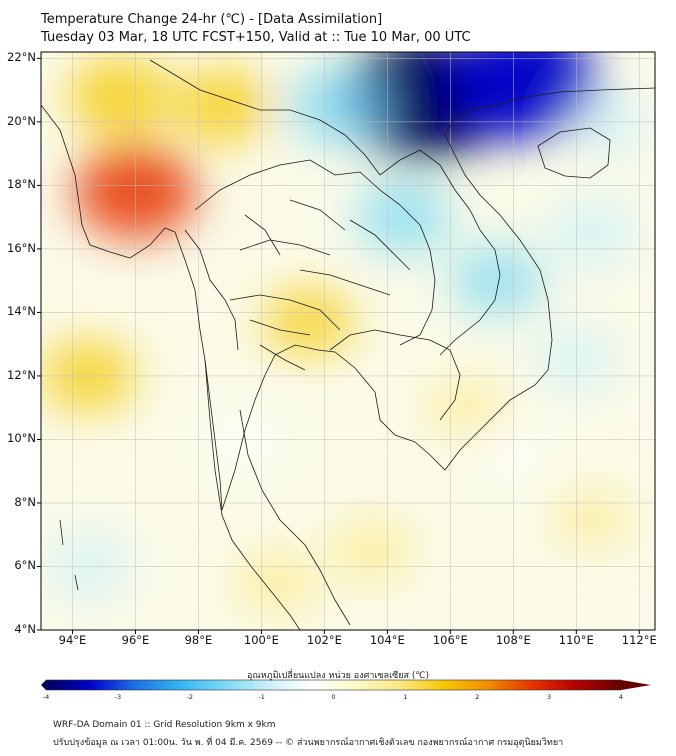 Image resolution: width=676 pixels, height=756 pixels. What do you see at coordinates (261, 697) in the screenshot?
I see `colorbar-tick-label: -1` at bounding box center [261, 697].